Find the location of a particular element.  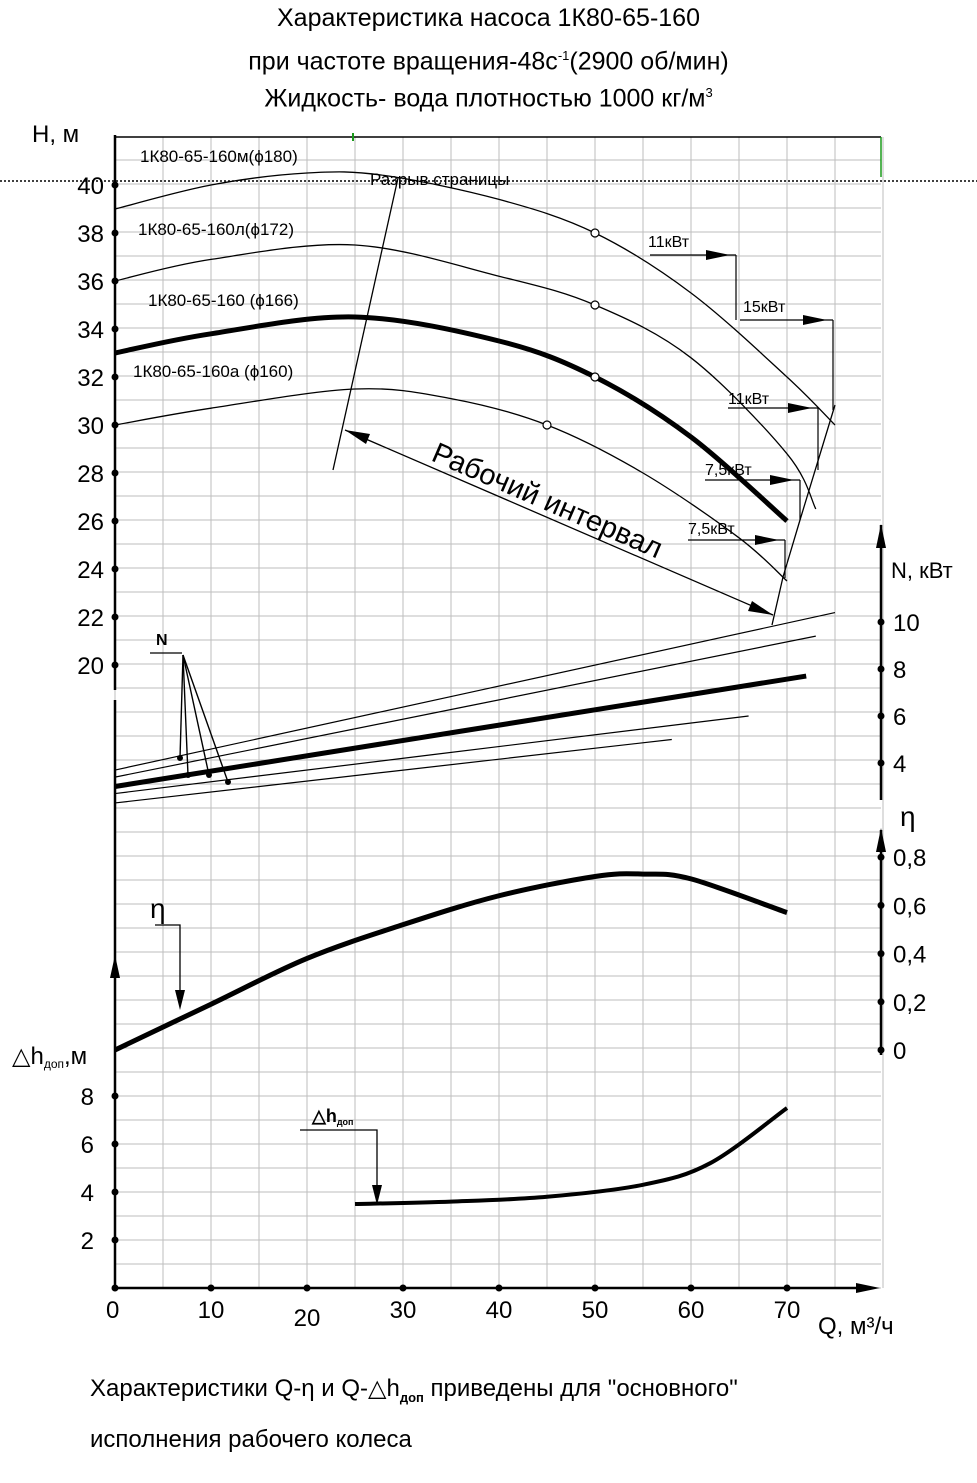

footer-dh-sub: доп is located at coordinates (411, 1397).